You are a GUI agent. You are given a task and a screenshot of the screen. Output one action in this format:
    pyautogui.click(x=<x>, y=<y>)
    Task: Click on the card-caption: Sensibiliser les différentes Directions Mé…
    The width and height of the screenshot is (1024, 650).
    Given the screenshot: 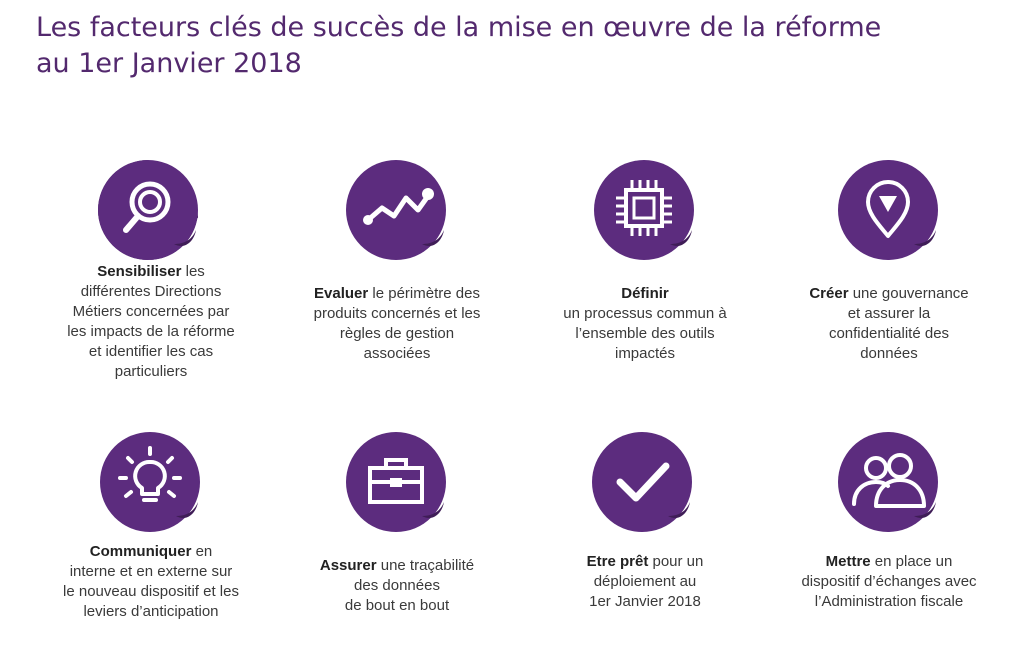 What is the action you would take?
    pyautogui.click(x=151, y=322)
    